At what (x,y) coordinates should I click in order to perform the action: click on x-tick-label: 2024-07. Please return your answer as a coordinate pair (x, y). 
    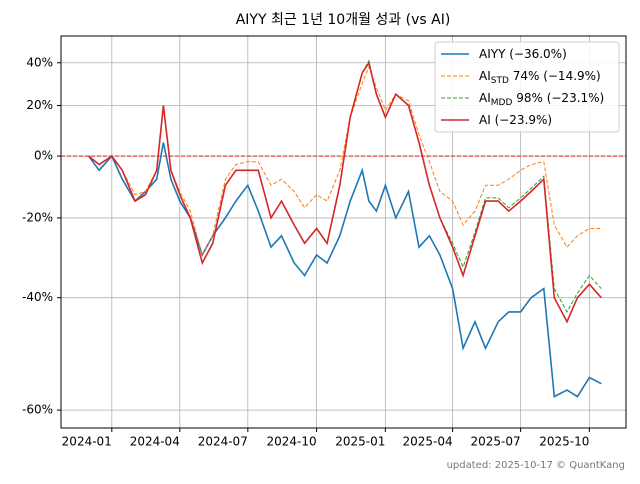
    Looking at the image, I should click on (223, 442).